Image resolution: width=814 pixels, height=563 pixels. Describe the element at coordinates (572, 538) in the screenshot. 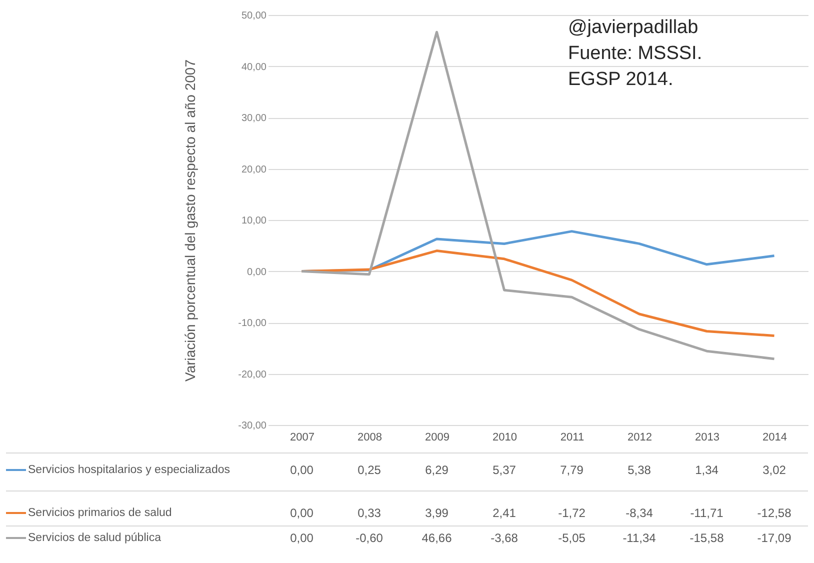

I see `data-label: -5,05` at that location.